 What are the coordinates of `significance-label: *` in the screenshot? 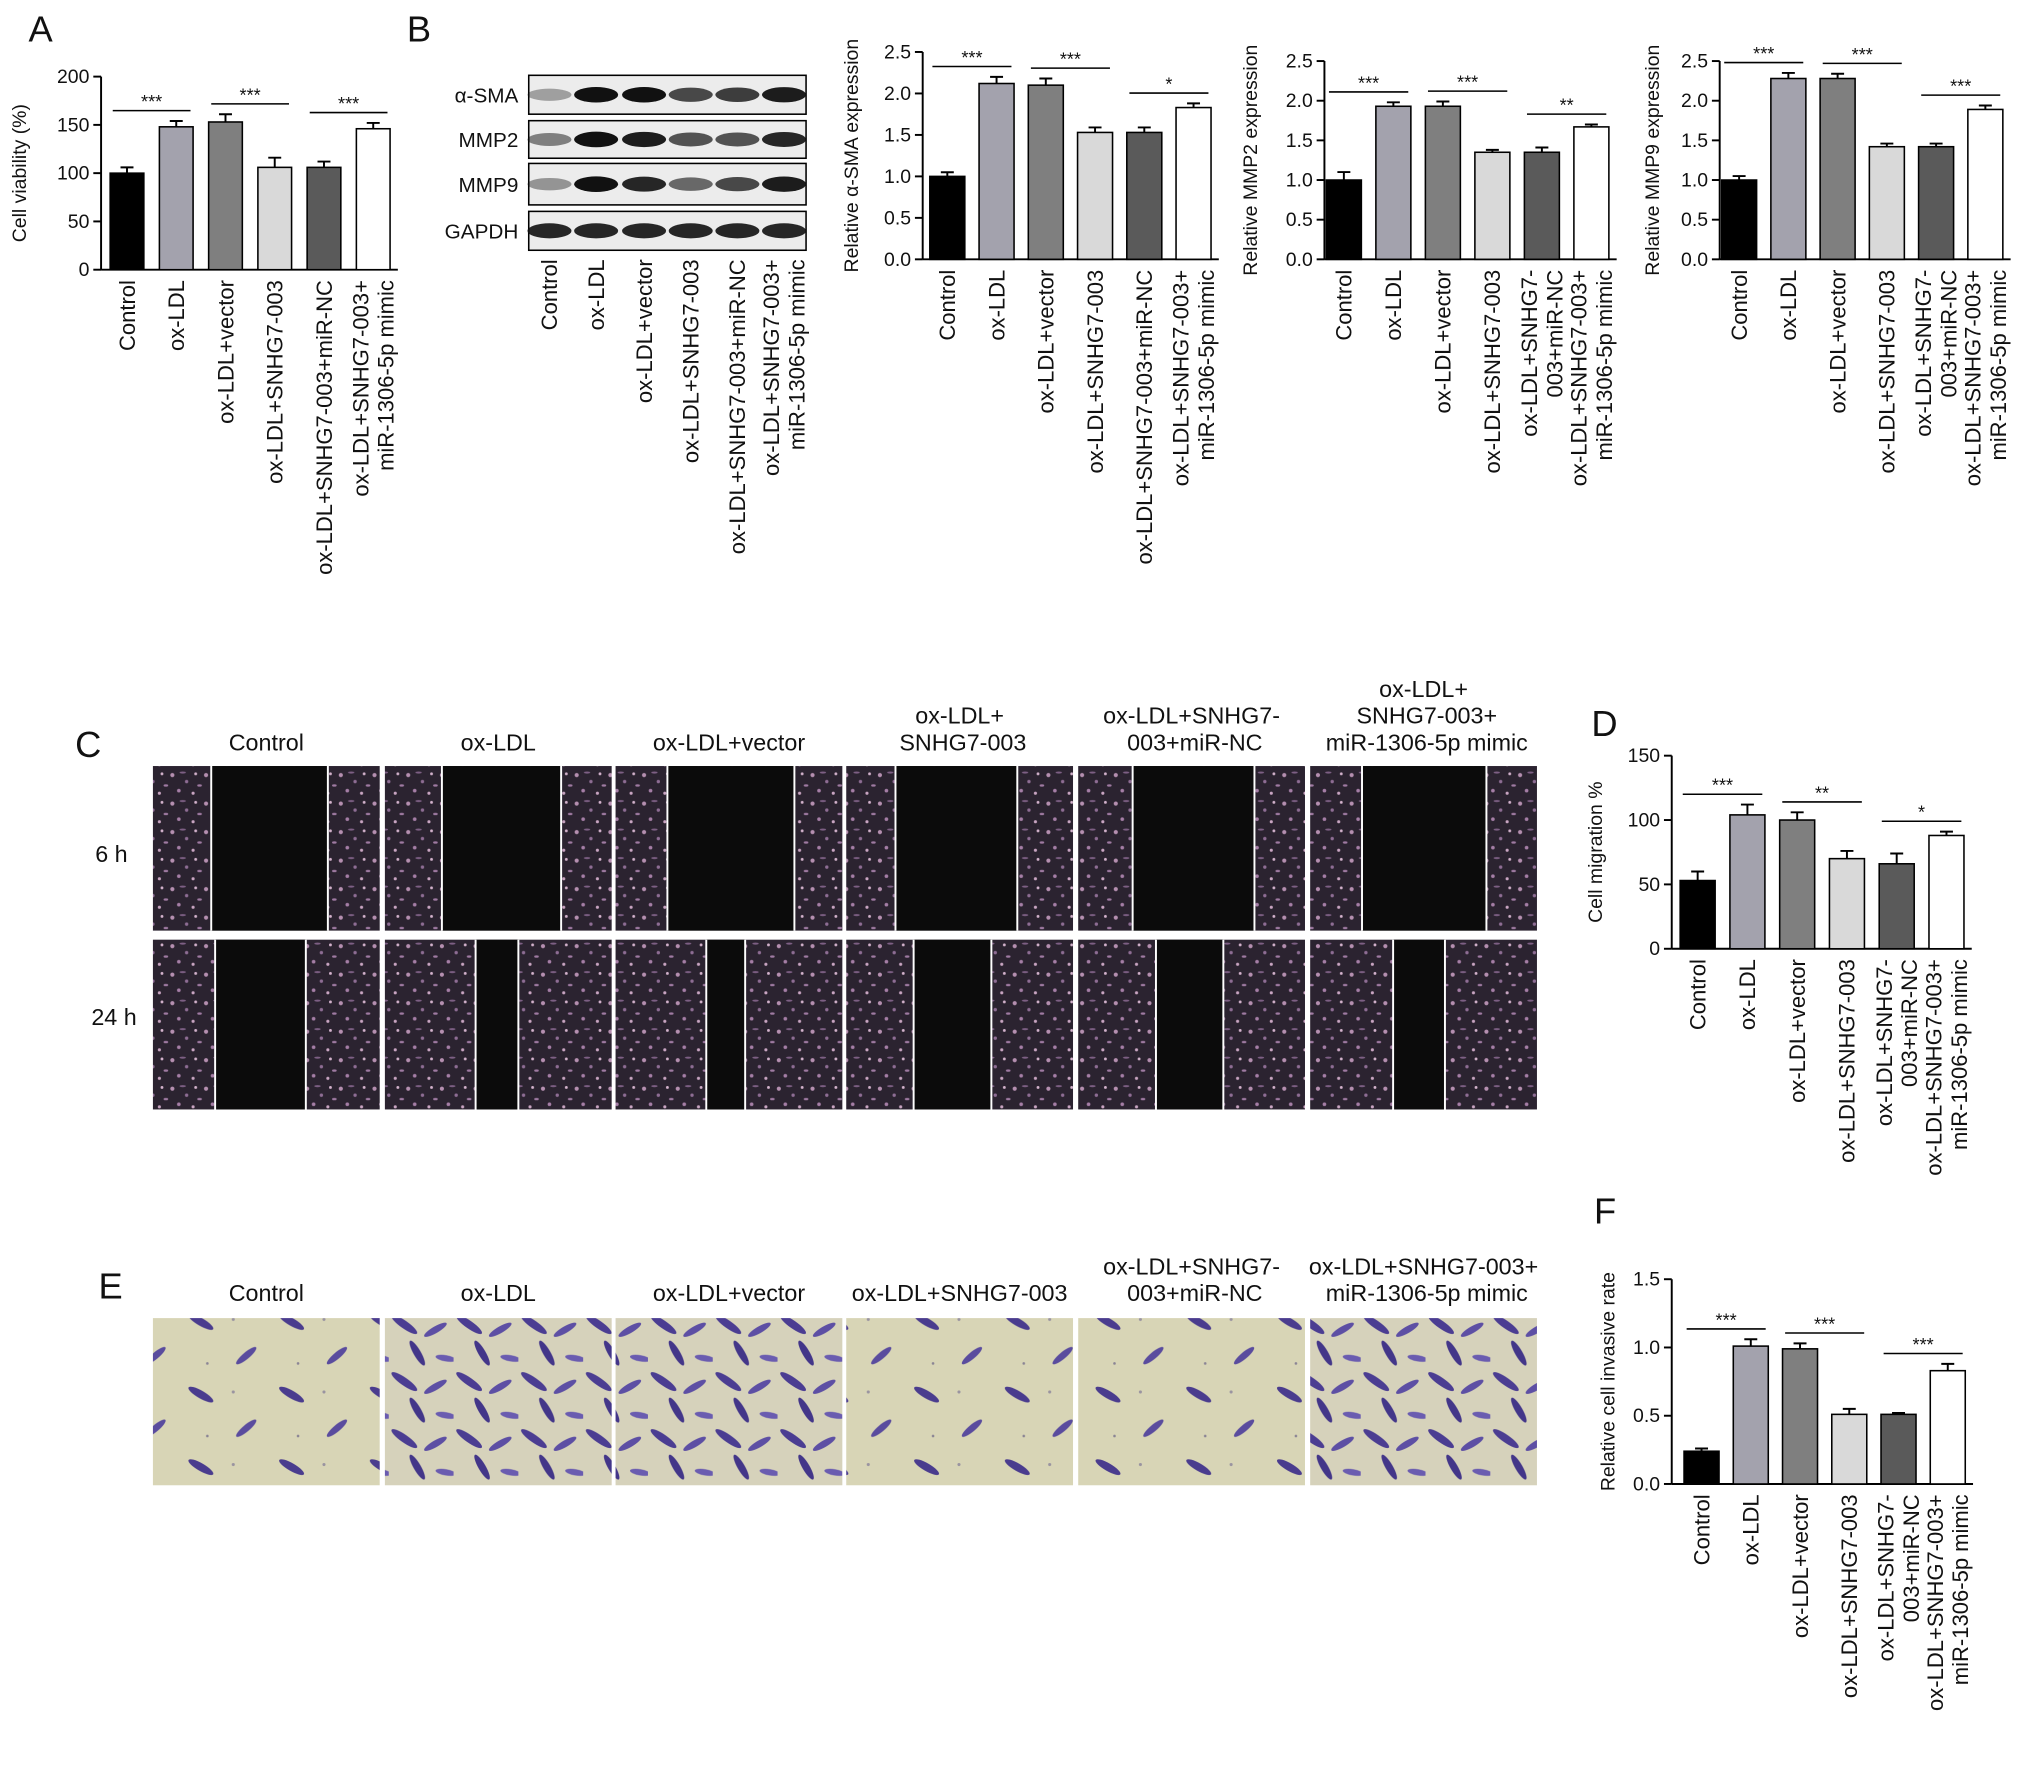 It's located at (1921, 813).